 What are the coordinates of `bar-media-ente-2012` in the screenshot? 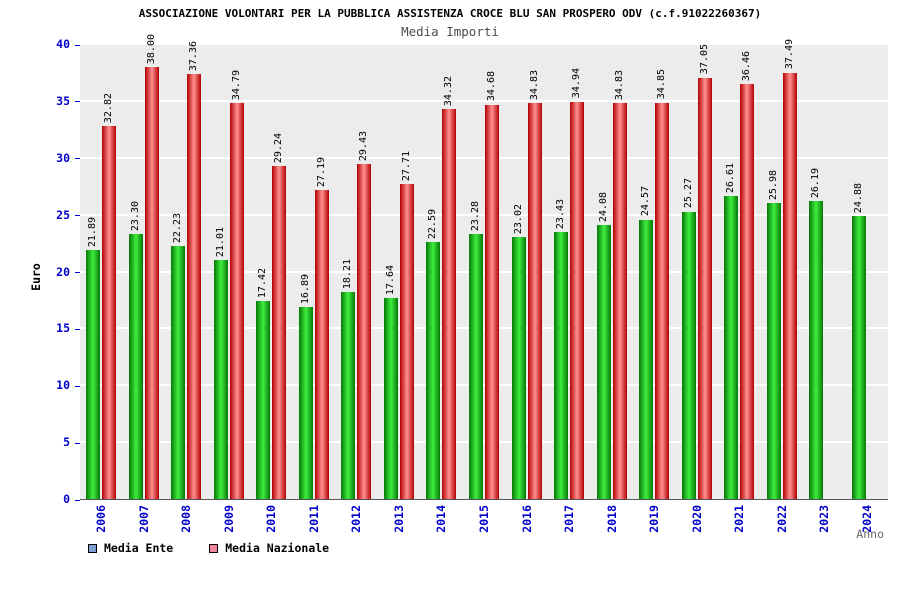 It's located at (348, 395).